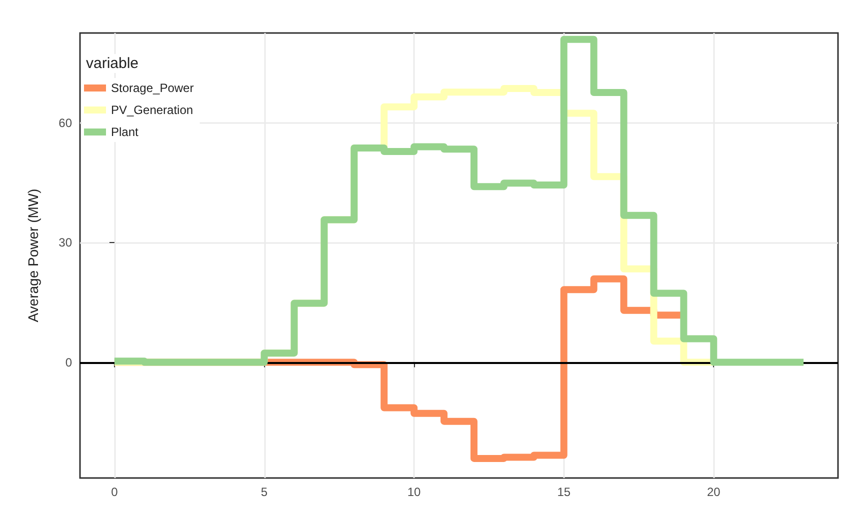 This screenshot has height=505, width=843. What do you see at coordinates (125, 132) in the screenshot?
I see `legend-label: Plant` at bounding box center [125, 132].